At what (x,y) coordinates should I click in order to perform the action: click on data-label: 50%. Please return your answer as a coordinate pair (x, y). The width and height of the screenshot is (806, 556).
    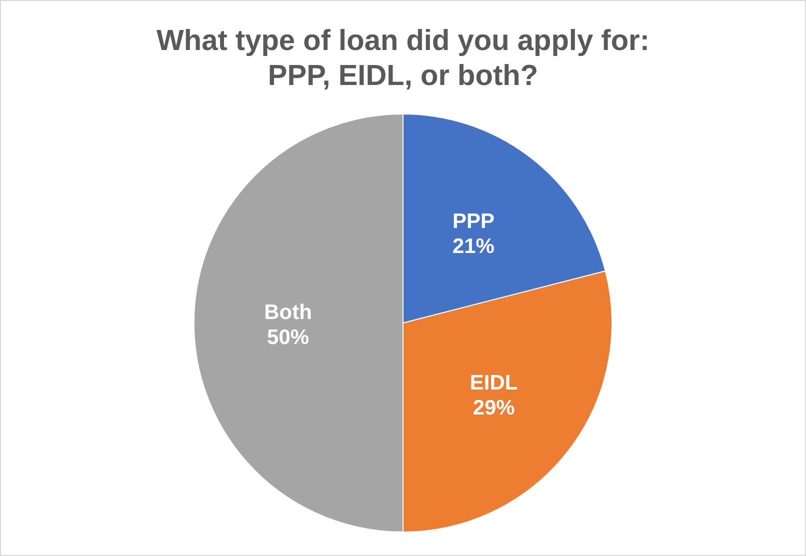
    Looking at the image, I should click on (288, 337).